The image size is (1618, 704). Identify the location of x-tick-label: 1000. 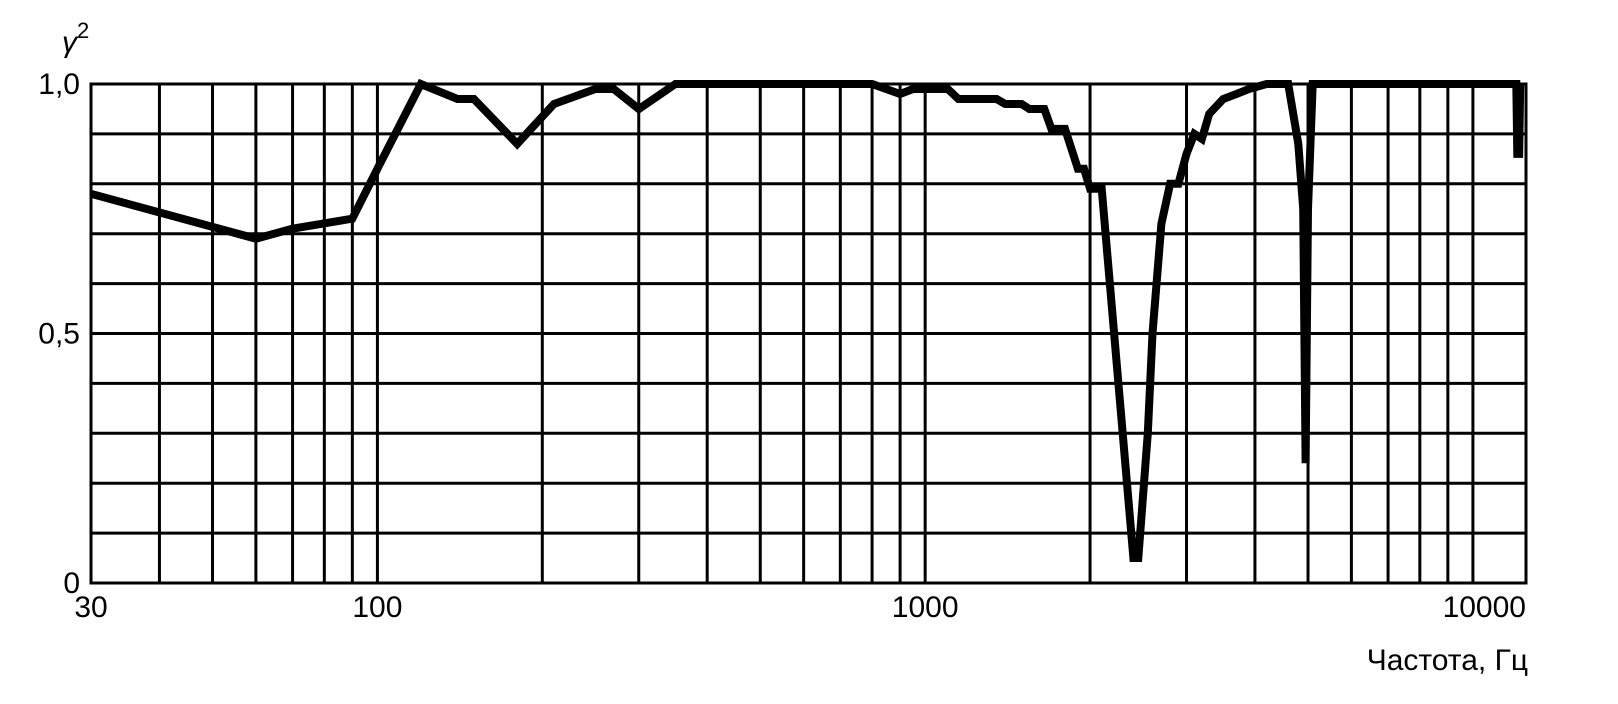
(925, 607).